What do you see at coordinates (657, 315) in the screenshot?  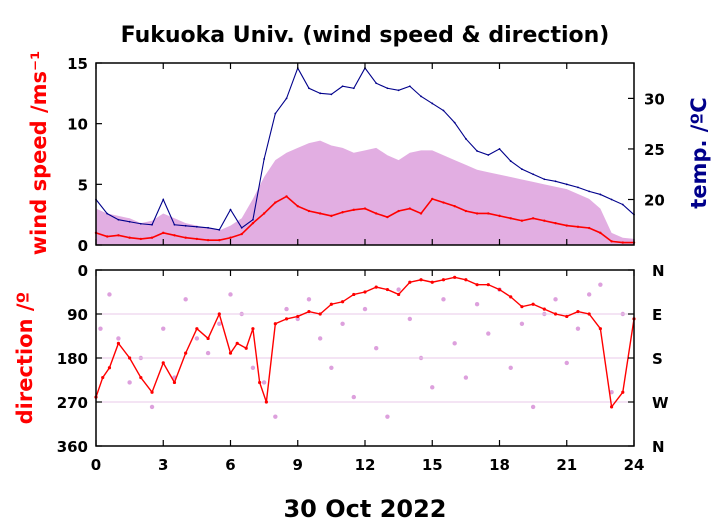 I see `compass-label: E` at bounding box center [657, 315].